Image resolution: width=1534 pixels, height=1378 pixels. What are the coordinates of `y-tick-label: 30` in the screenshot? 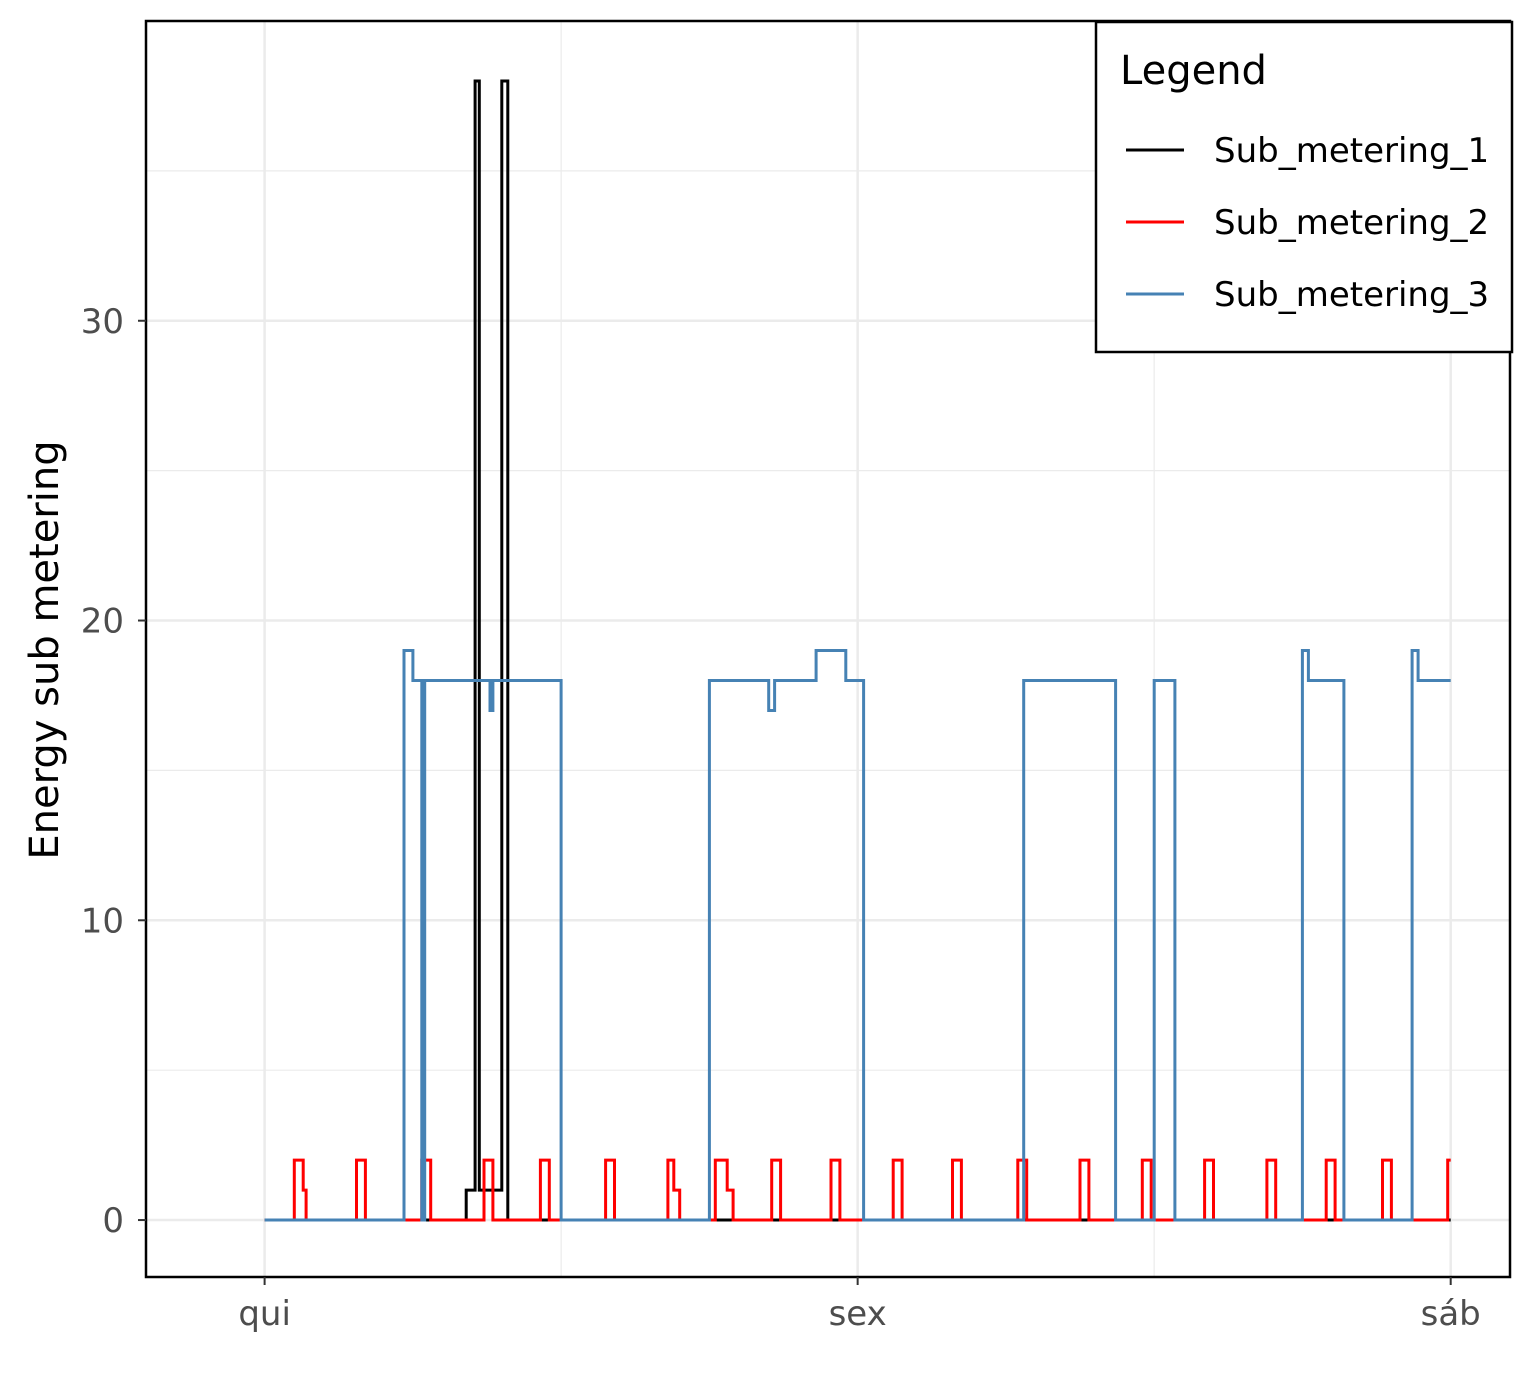 It's located at (102, 322).